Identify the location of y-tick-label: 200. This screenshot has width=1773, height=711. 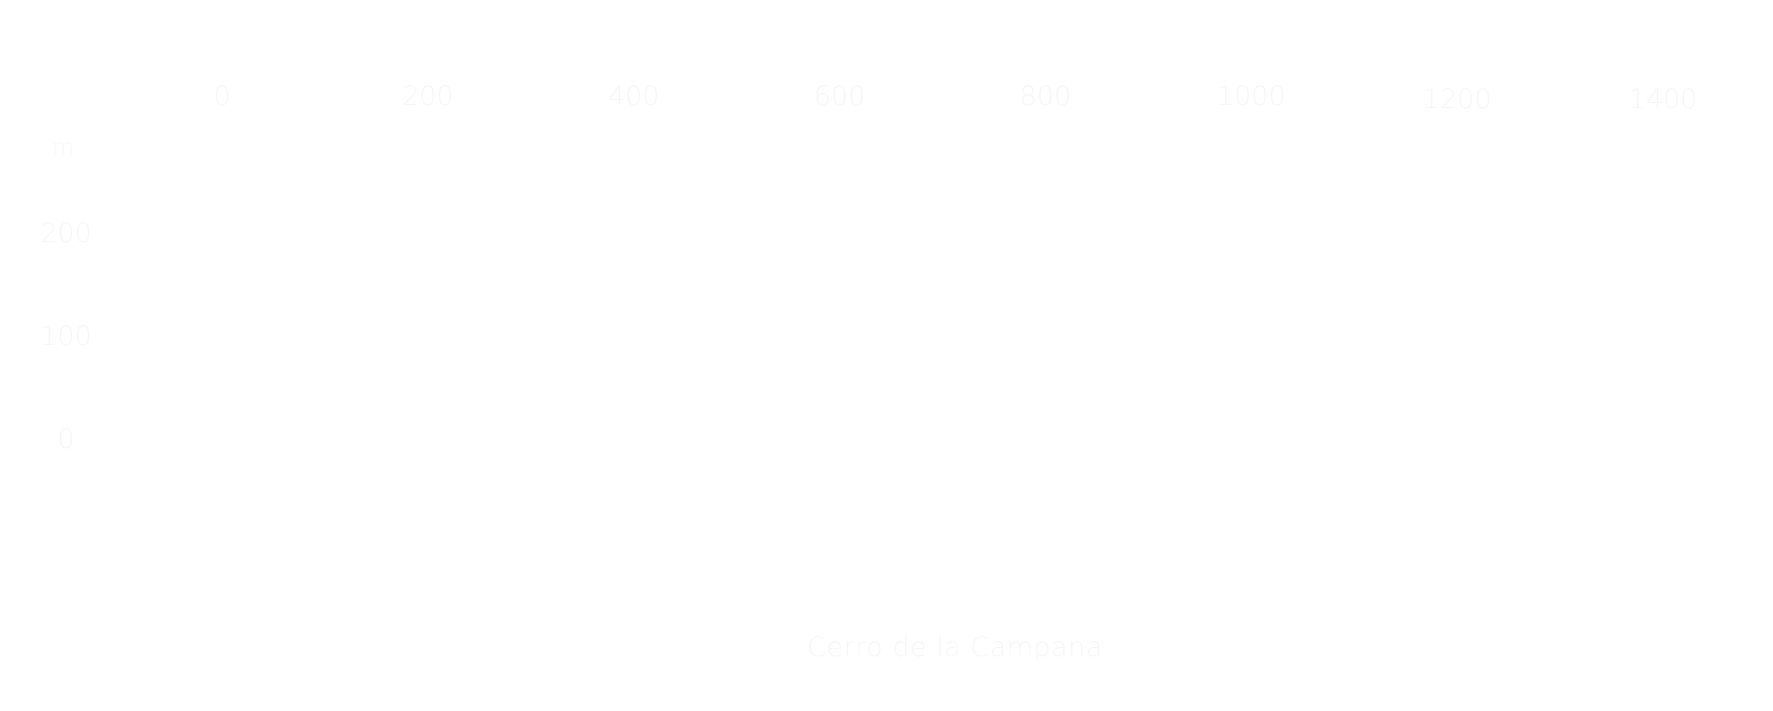
(66, 233).